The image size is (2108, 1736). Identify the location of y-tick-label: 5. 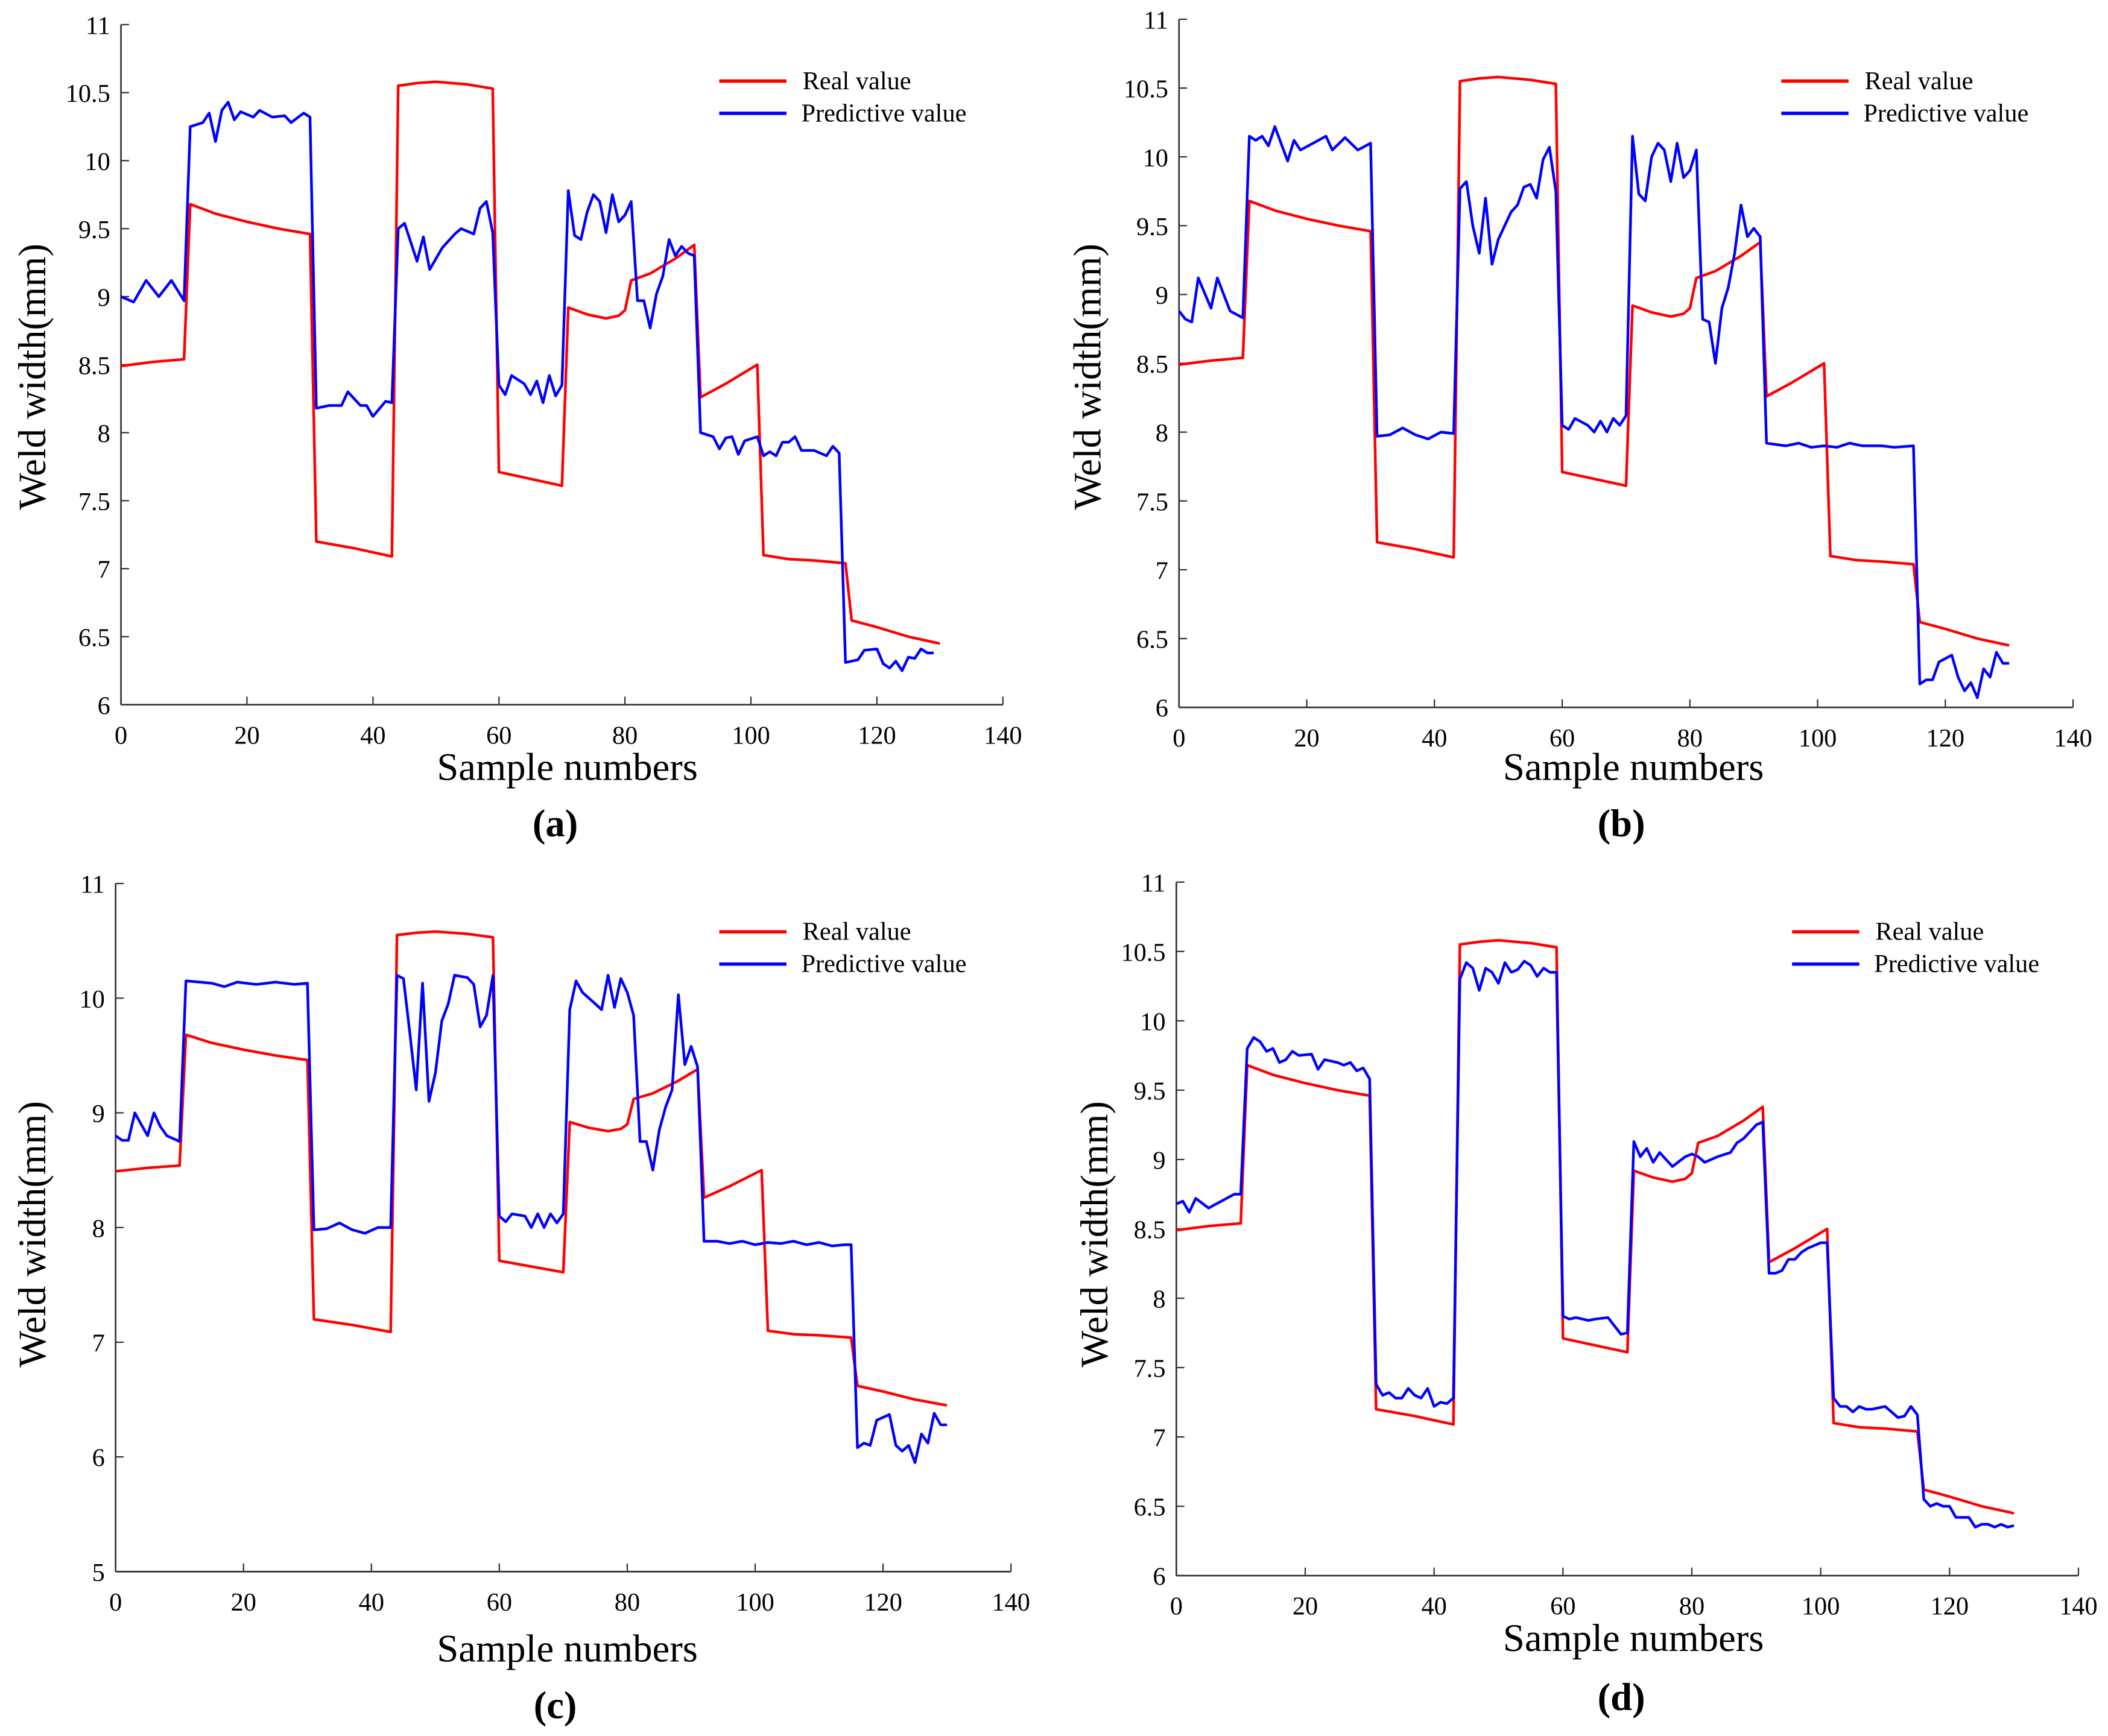
(98, 1573).